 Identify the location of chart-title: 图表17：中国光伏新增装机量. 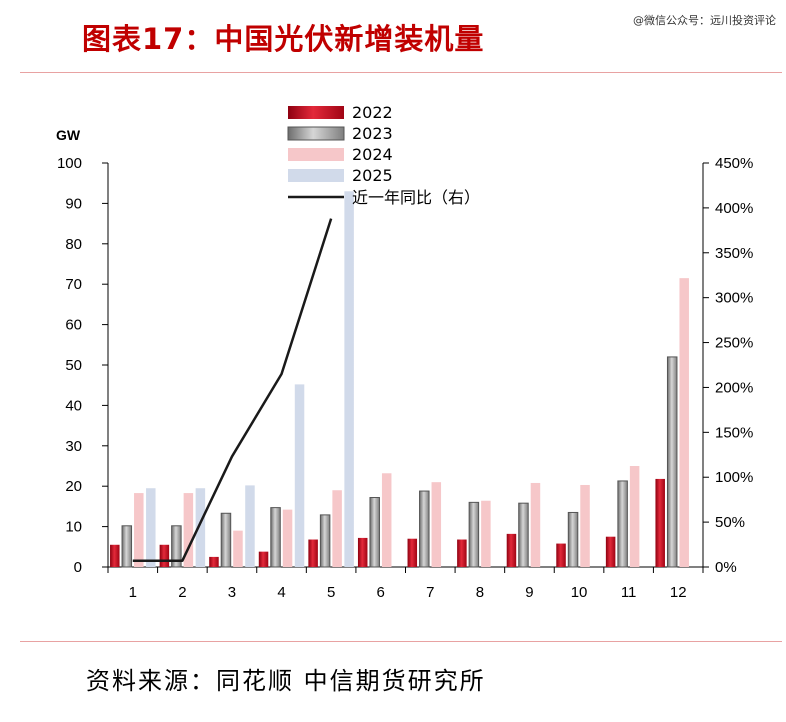
(283, 39).